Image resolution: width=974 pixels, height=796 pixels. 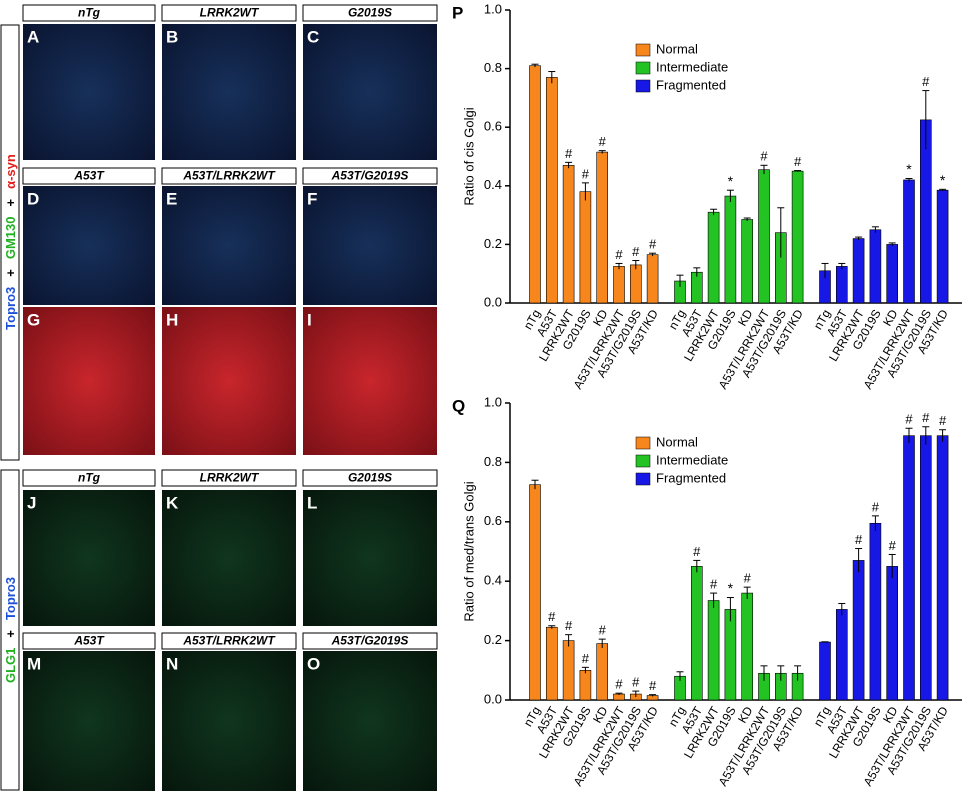 What do you see at coordinates (171, 198) in the screenshot?
I see `panel-letter: E` at bounding box center [171, 198].